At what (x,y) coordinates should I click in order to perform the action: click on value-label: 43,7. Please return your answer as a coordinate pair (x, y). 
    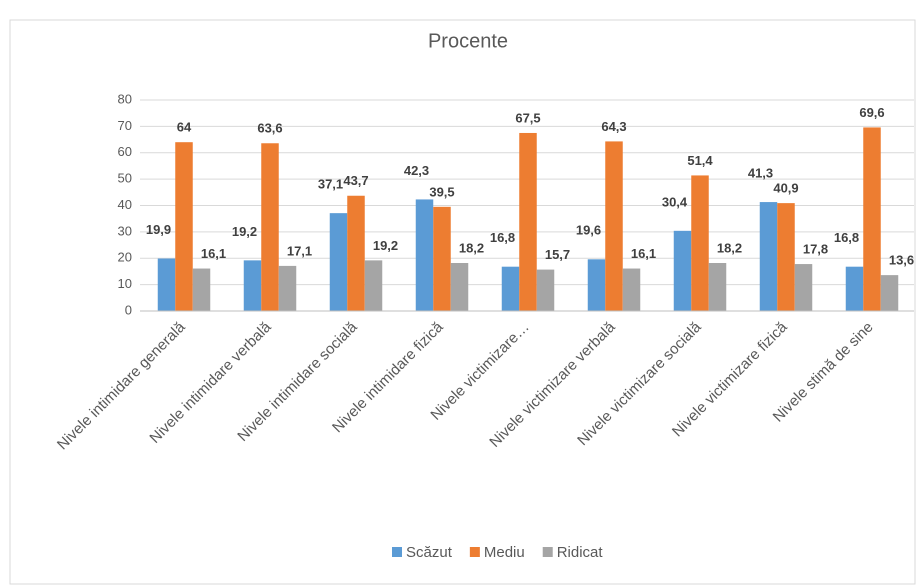
    Looking at the image, I should click on (355, 180).